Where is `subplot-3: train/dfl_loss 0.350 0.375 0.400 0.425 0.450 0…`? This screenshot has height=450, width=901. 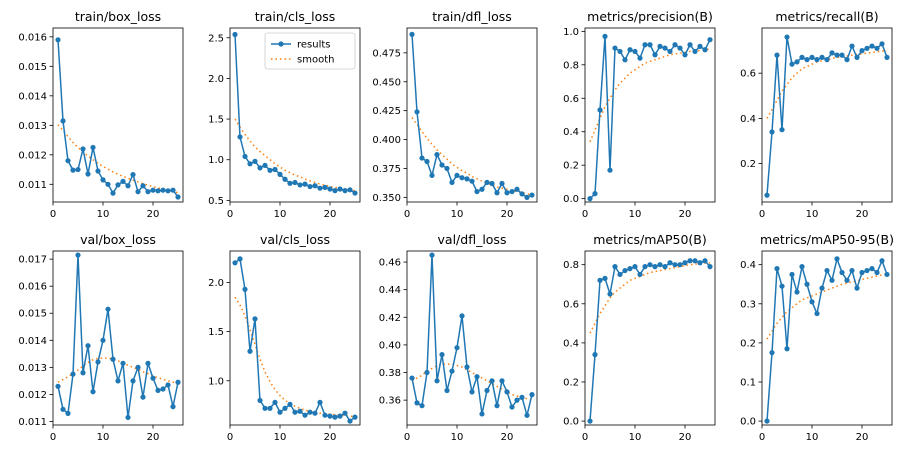
subplot-3: train/dfl_loss 0.350 0.375 0.400 0.425 0.450 0… is located at coordinates (455, 114).